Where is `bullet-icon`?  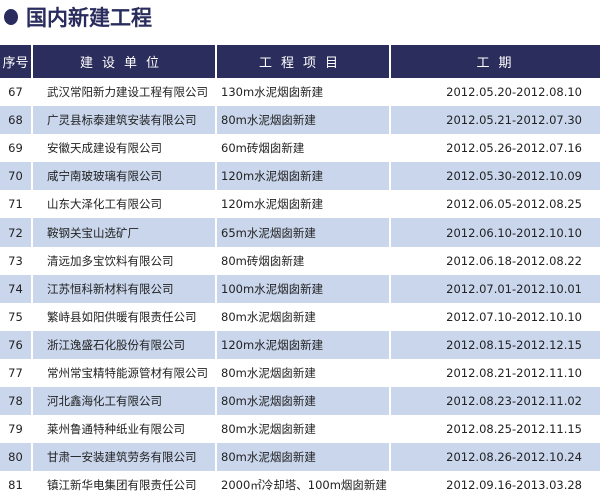
bullet-icon is located at coordinates (11, 17).